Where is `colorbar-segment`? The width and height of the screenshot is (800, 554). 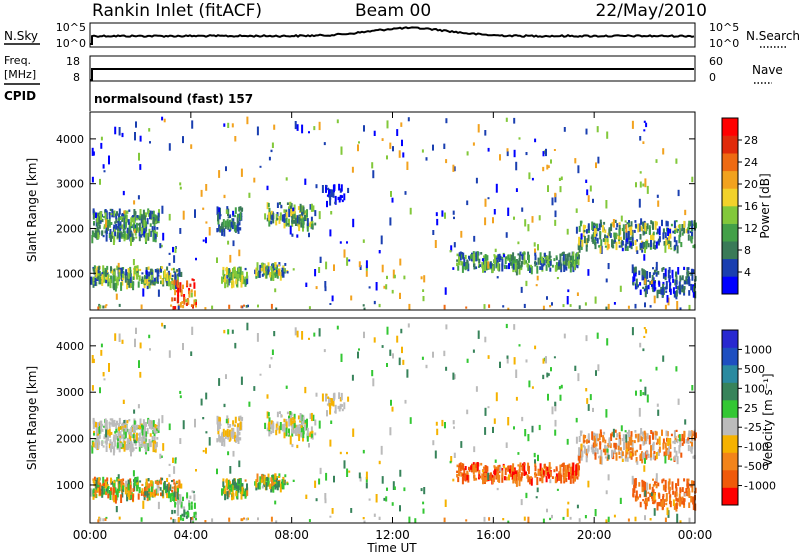
colorbar-segment is located at coordinates (730, 461).